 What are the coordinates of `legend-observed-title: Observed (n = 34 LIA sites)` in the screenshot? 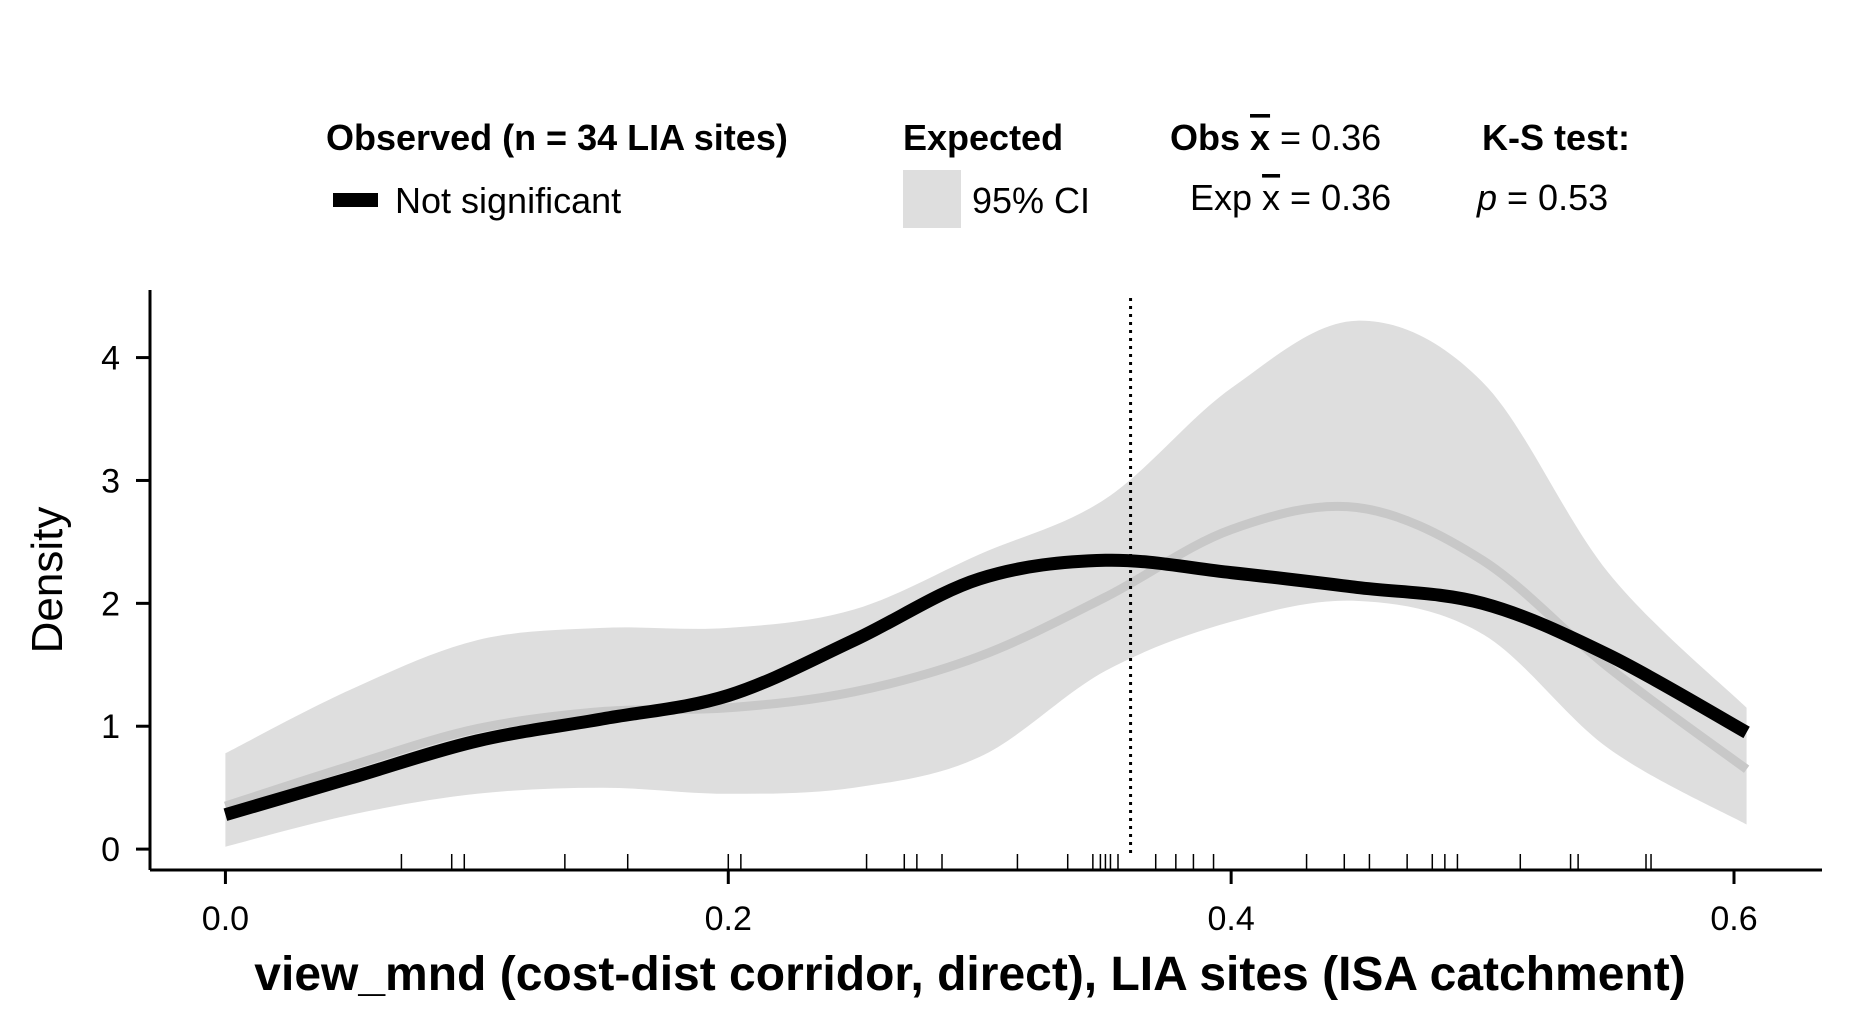 It's located at (557, 137).